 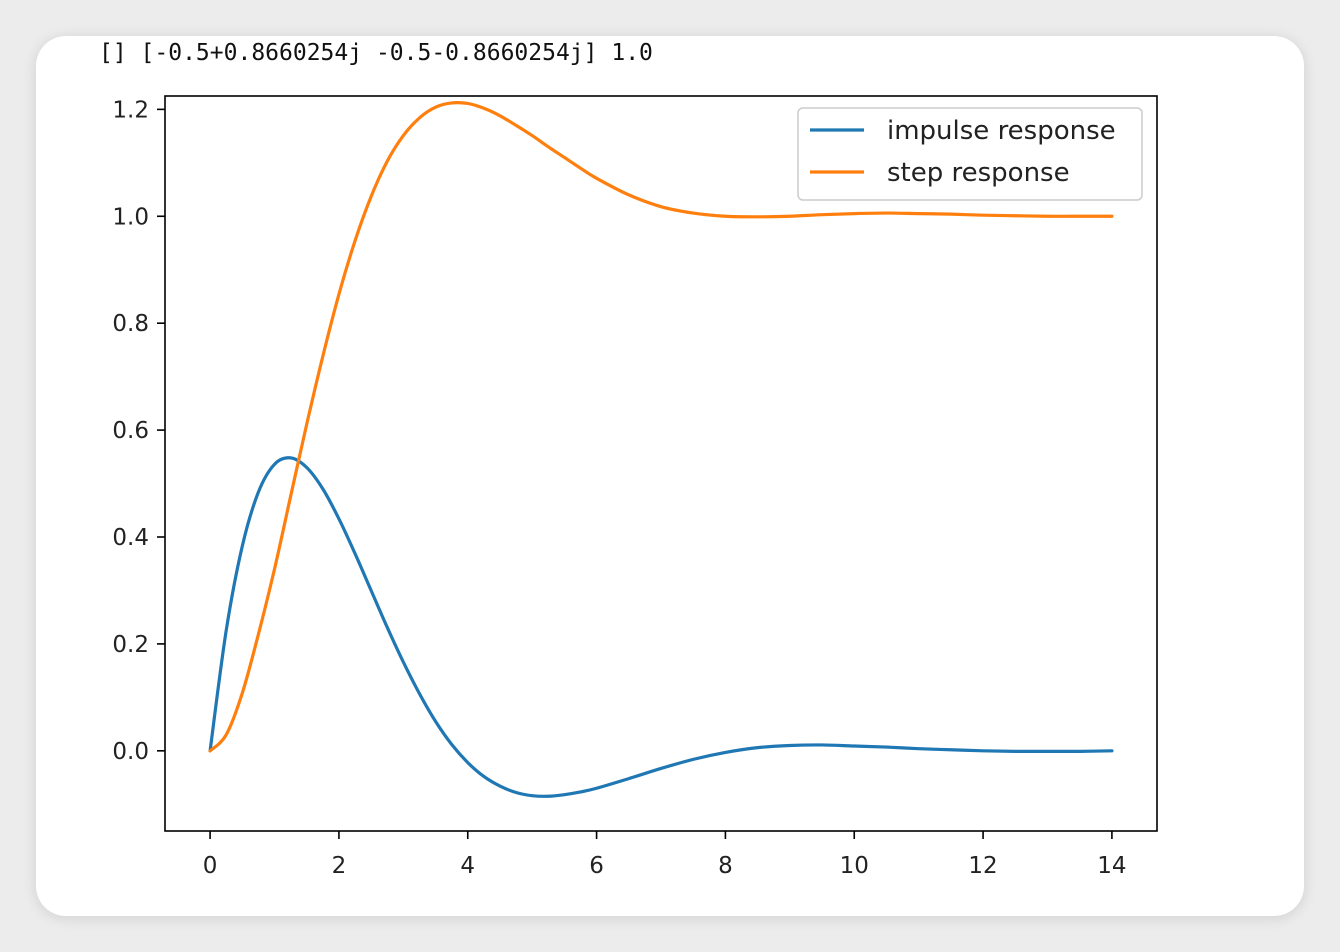 I want to click on x-axis: 0 2 4 6 8 10 12 14, so click(x=665, y=855).